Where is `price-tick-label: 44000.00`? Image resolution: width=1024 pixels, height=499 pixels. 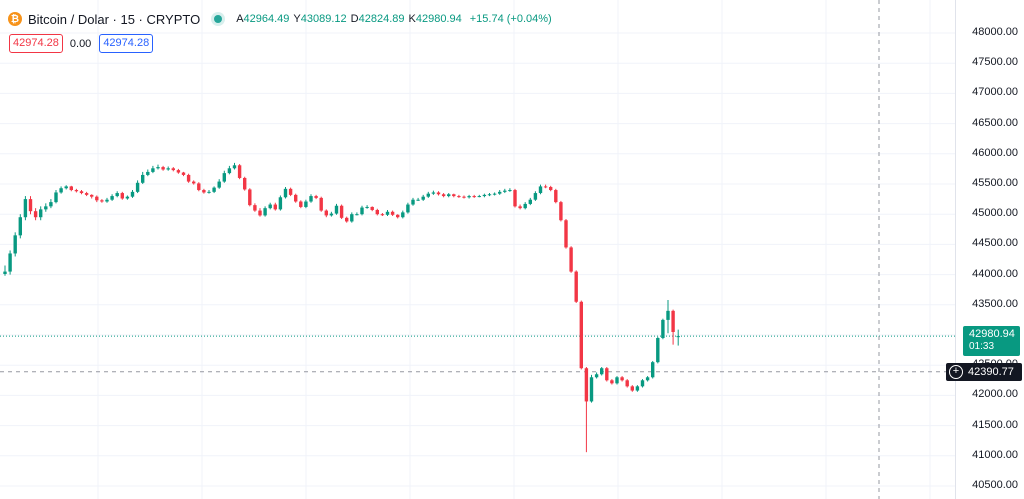 price-tick-label: 44000.00 is located at coordinates (995, 273).